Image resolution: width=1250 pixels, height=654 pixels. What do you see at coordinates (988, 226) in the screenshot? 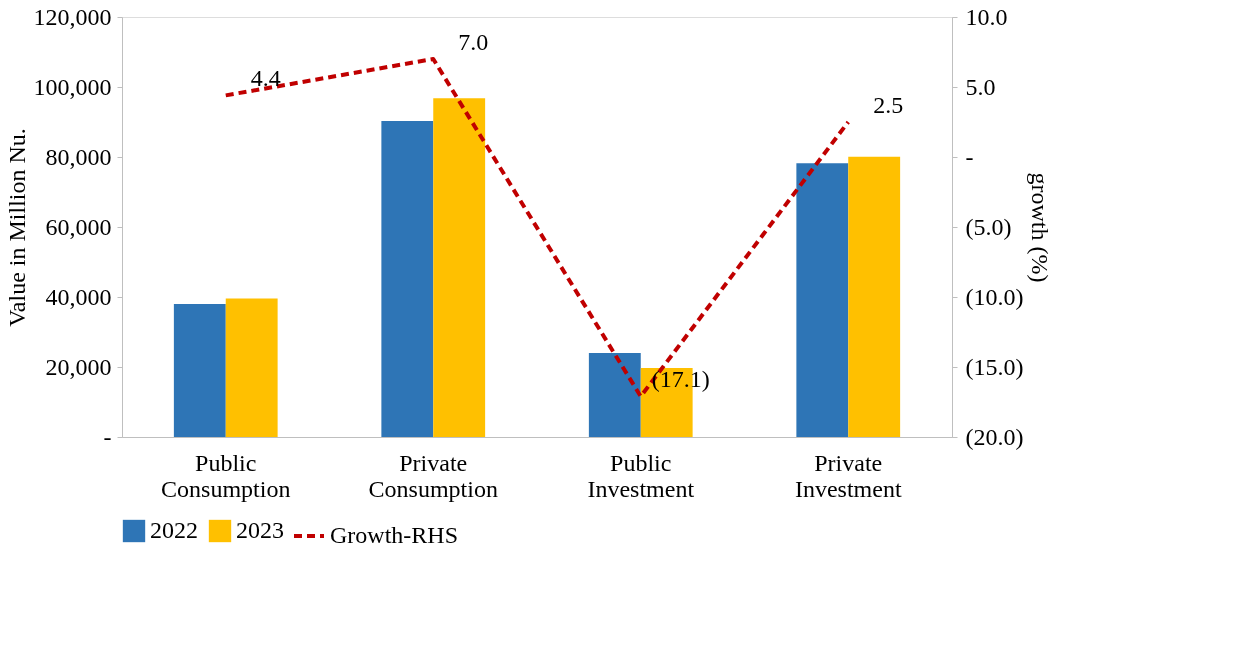
I see `y2-tick-label: (5.0)` at bounding box center [988, 226].